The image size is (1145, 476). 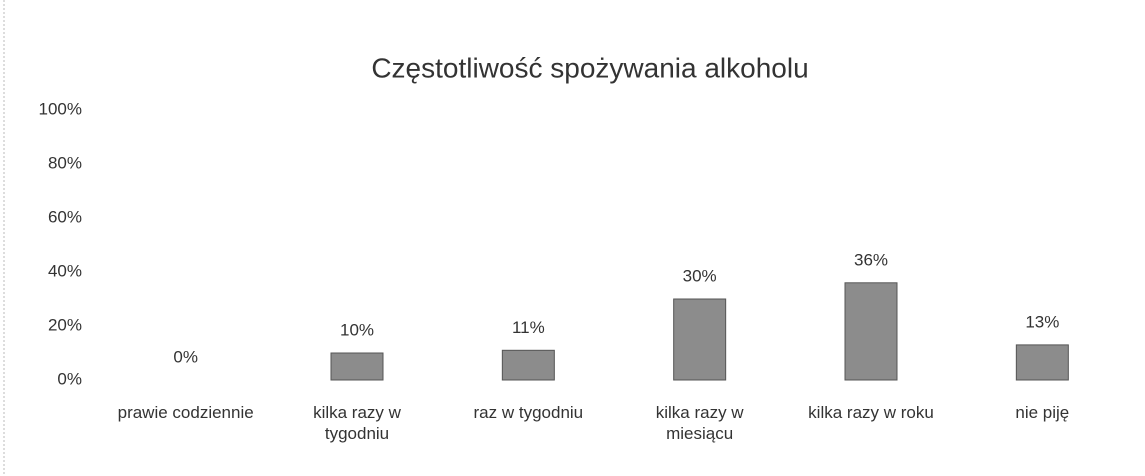 I want to click on y-tick-label: 0%, so click(x=69, y=378).